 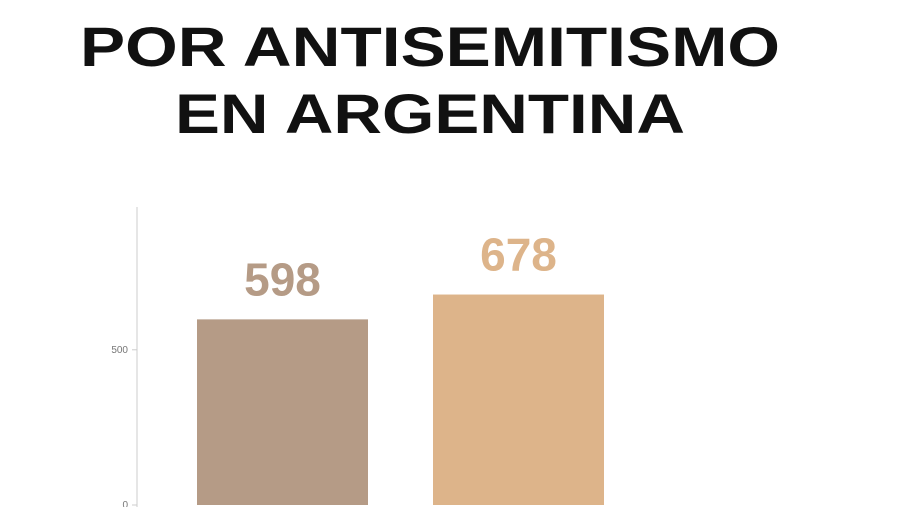 I want to click on chart-title: POR ANTISEMITISMO, so click(x=430, y=46).